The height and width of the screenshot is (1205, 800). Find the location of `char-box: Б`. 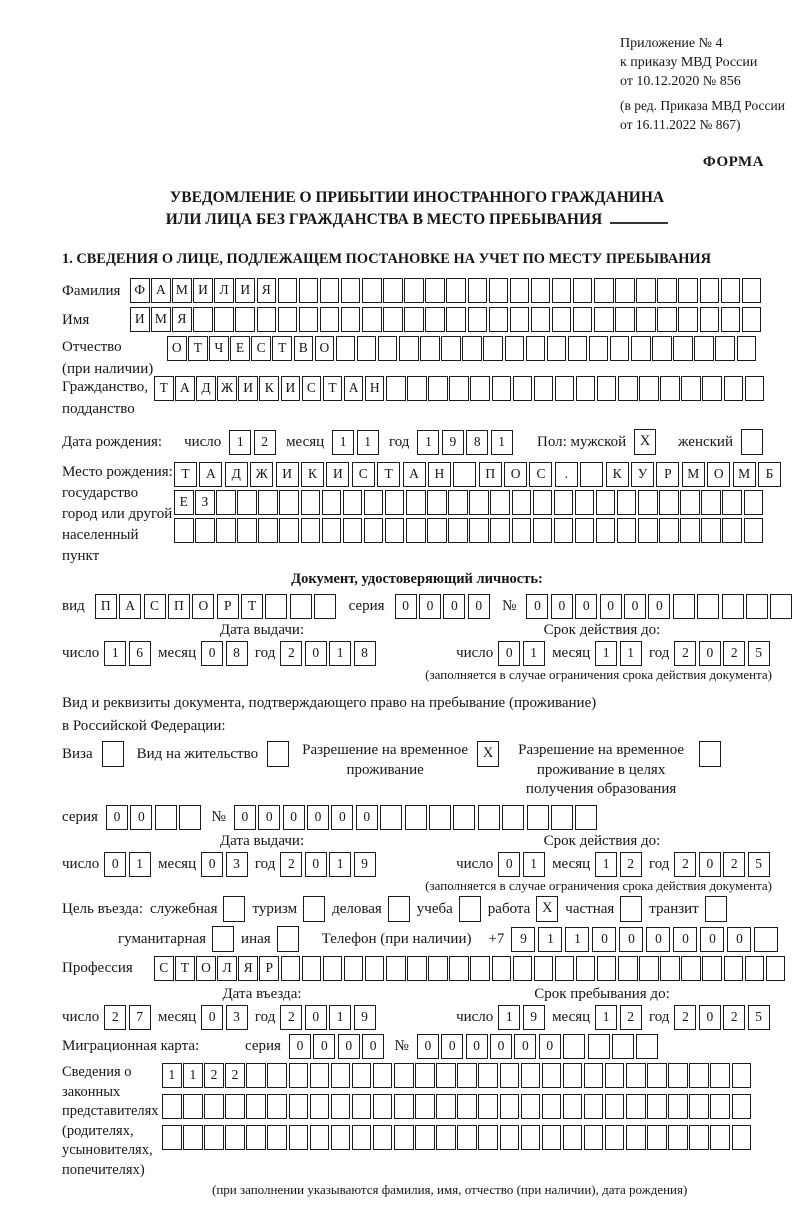

char-box: Б is located at coordinates (769, 474).